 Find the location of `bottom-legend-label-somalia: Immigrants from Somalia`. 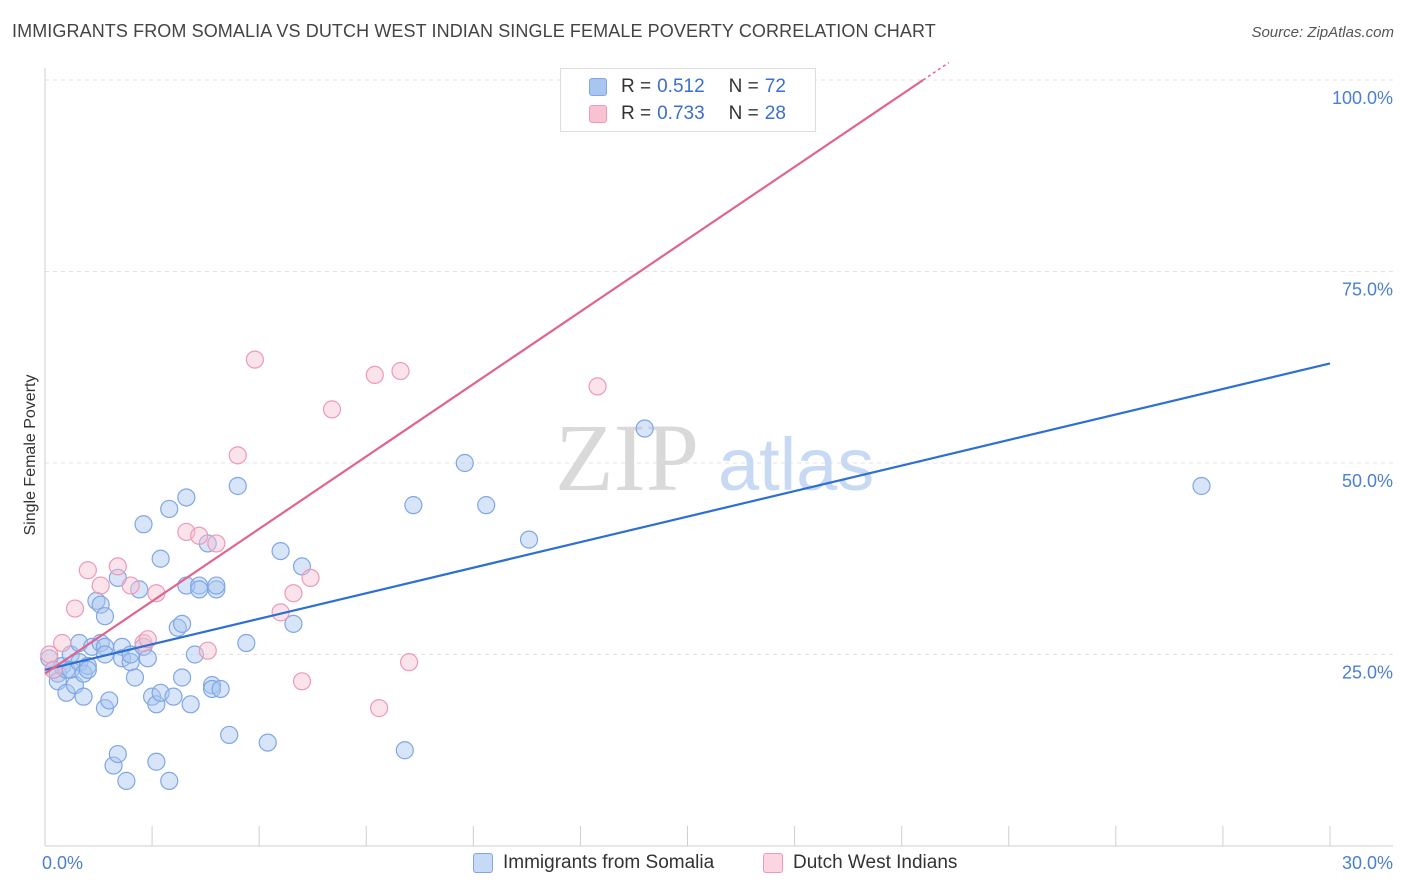

bottom-legend-label-somalia: Immigrants from Somalia is located at coordinates (609, 862).